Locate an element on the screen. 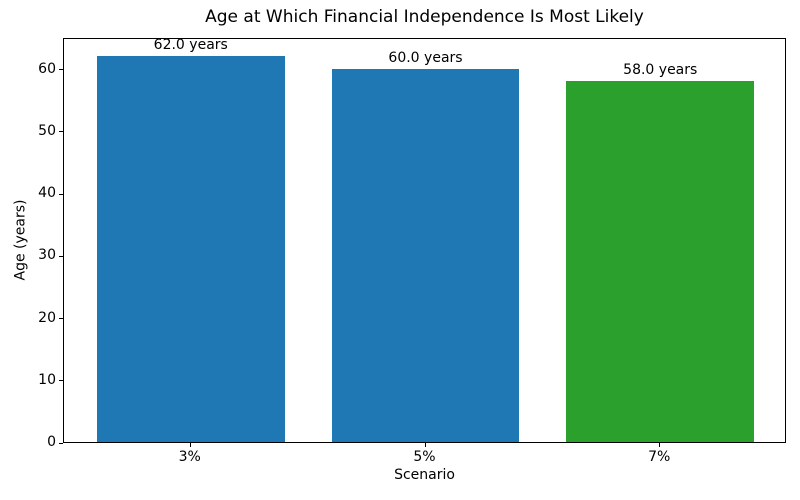  x-axis-label: Scenario is located at coordinates (424, 475).